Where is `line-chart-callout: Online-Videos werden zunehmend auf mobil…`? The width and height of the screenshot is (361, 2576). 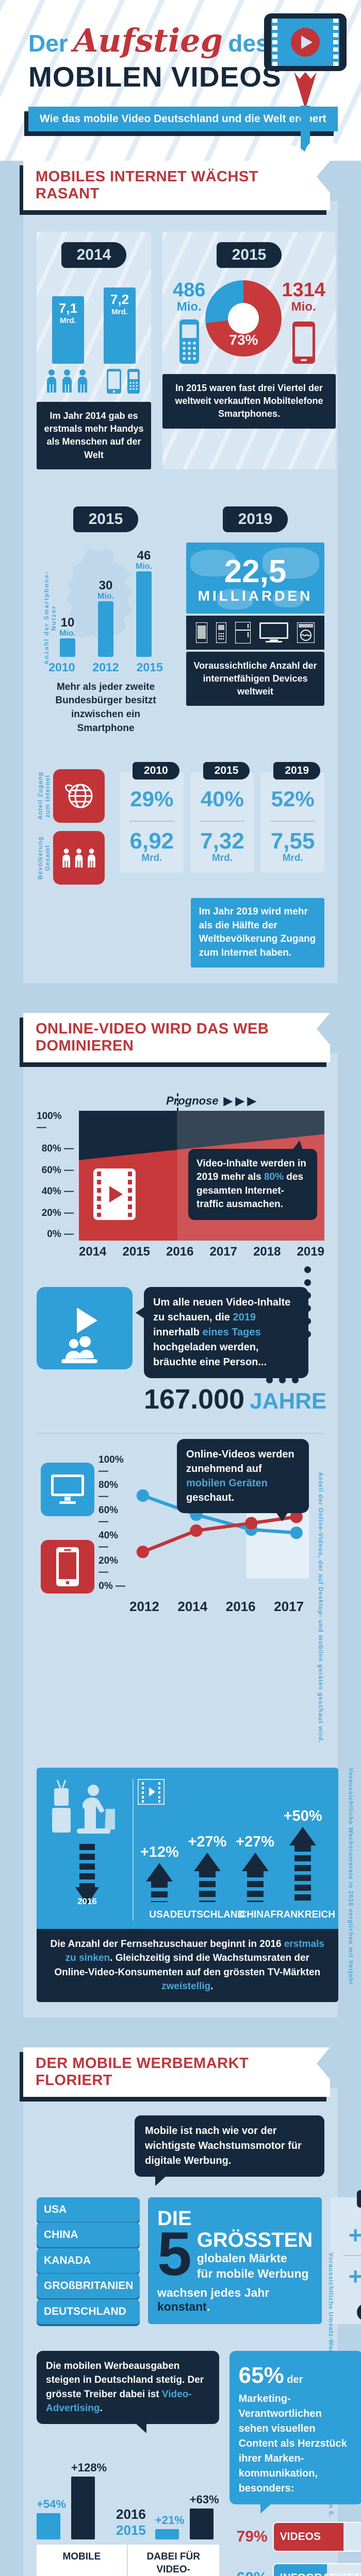 line-chart-callout: Online-Videos werden zunehmend auf mobil… is located at coordinates (243, 1479).